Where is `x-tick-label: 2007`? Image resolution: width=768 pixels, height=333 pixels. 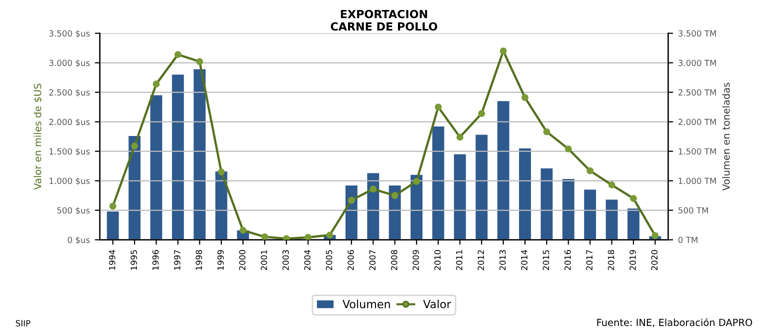 x-tick-label: 2007 is located at coordinates (372, 260).